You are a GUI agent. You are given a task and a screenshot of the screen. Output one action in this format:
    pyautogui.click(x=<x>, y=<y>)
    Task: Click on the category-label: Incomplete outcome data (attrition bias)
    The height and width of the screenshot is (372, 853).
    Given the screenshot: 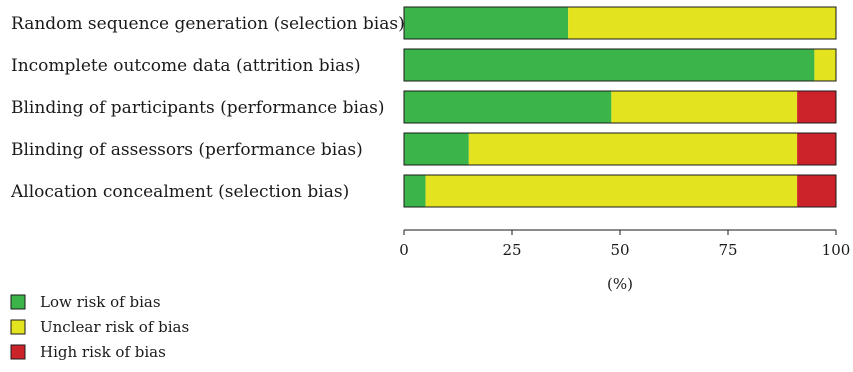 What is the action you would take?
    pyautogui.click(x=186, y=66)
    